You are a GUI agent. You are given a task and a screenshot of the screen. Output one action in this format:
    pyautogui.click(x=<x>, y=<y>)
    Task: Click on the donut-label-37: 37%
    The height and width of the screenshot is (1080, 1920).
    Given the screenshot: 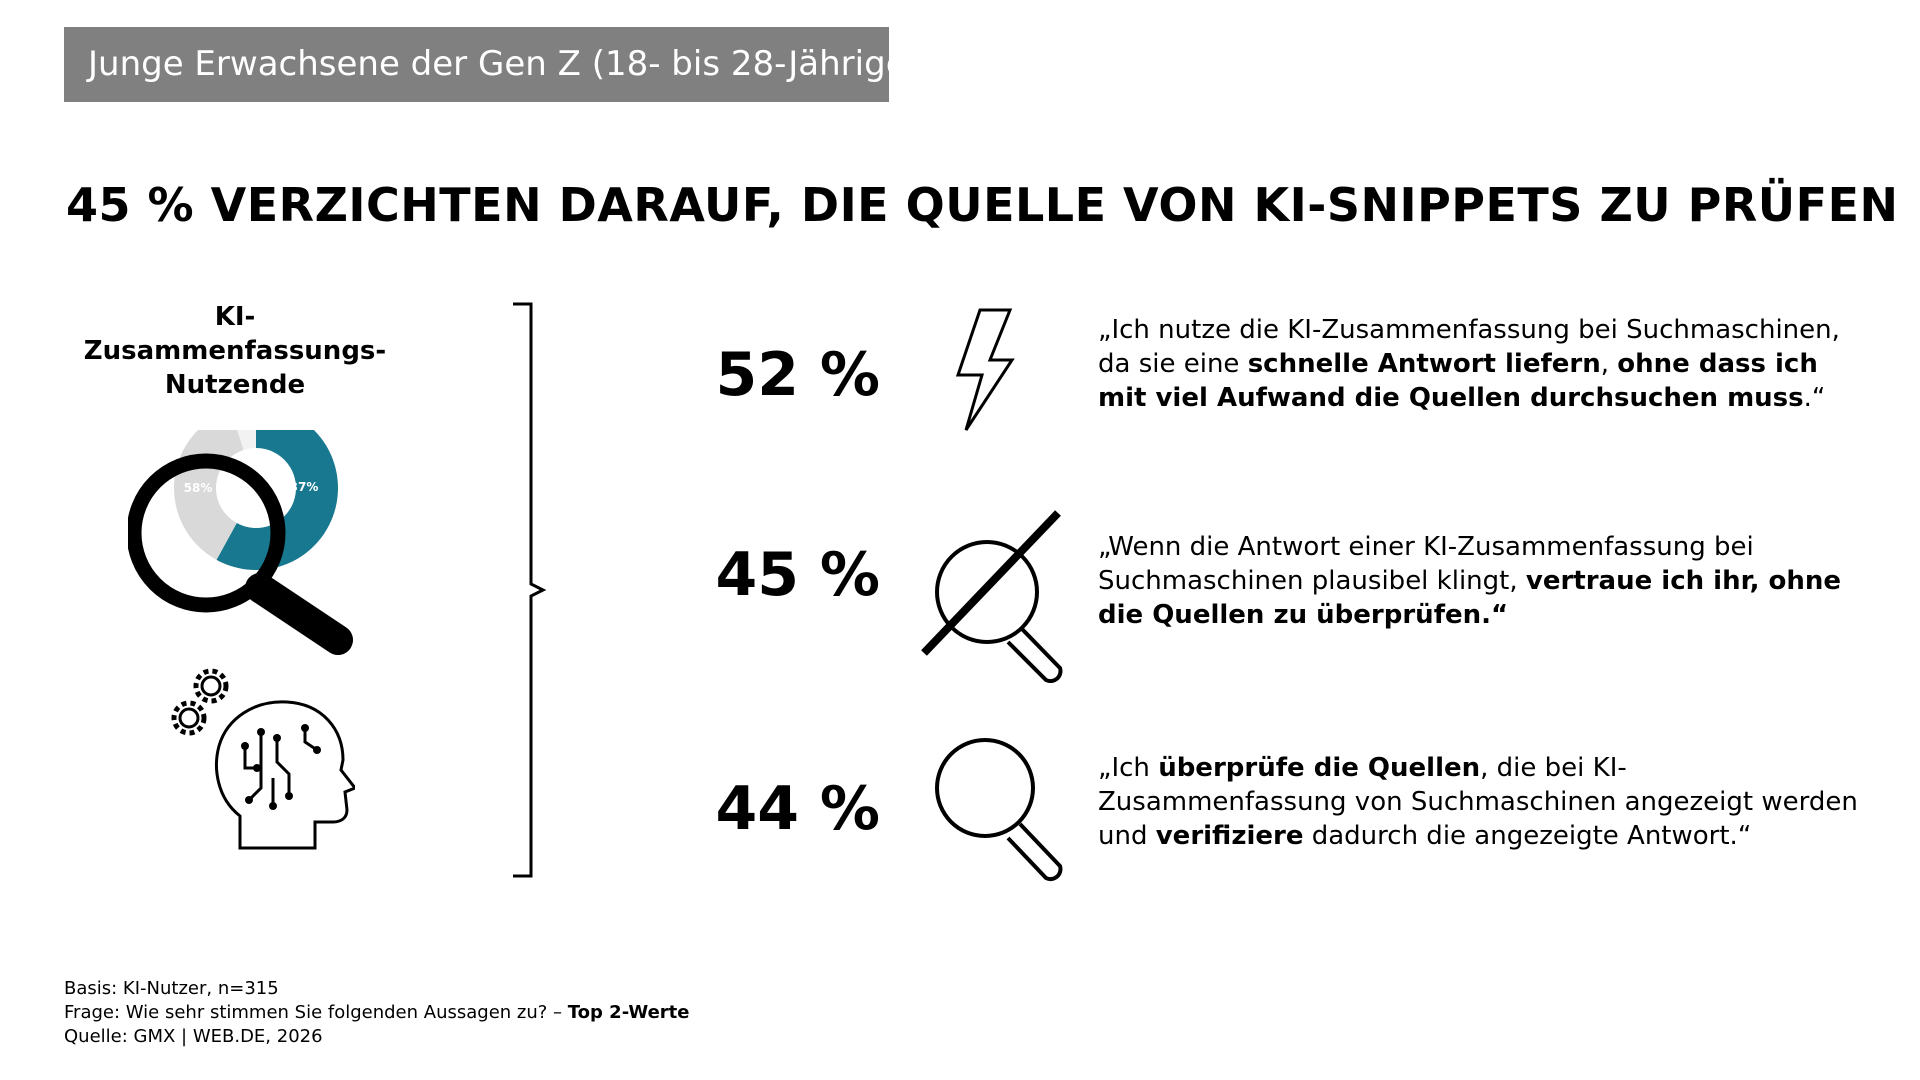 What is the action you would take?
    pyautogui.click(x=304, y=487)
    